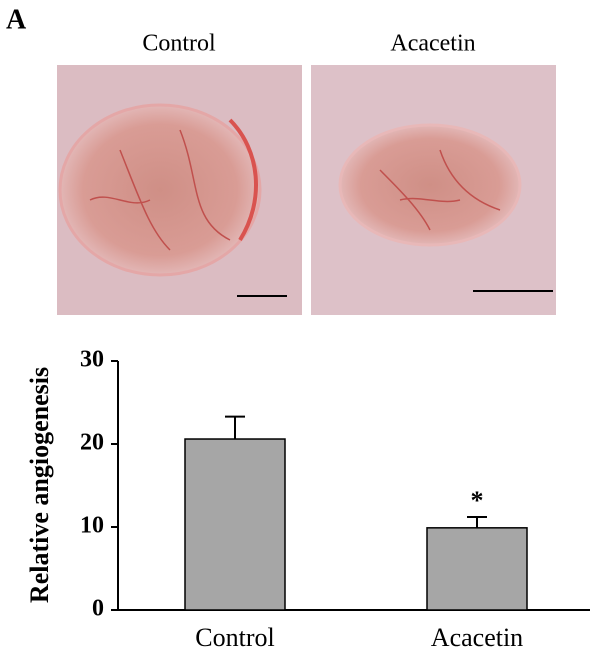 This screenshot has width=604, height=661. Describe the element at coordinates (16, 19) in the screenshot. I see `panel-label: A` at that location.